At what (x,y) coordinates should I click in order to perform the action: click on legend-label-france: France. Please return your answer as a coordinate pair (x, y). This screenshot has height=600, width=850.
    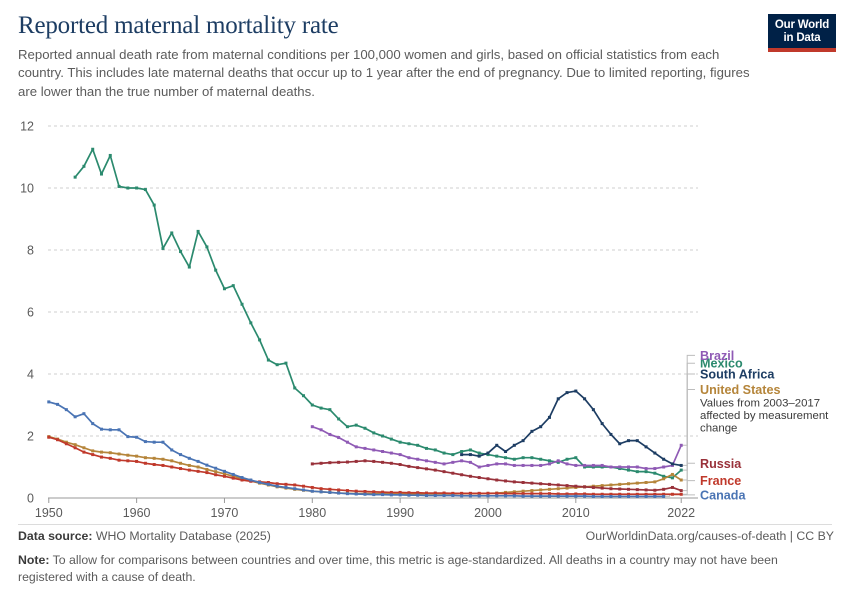
    Looking at the image, I should click on (720, 481).